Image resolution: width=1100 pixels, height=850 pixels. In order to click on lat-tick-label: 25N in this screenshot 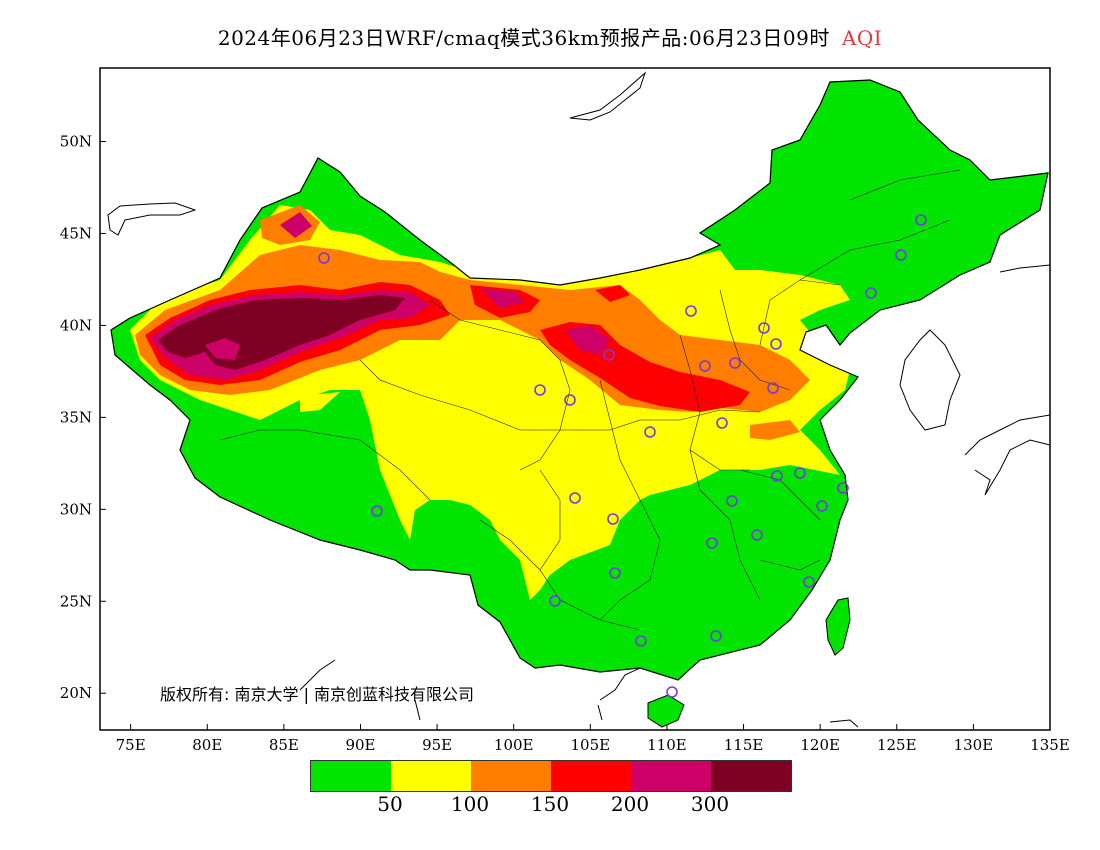, I will do `click(76, 601)`.